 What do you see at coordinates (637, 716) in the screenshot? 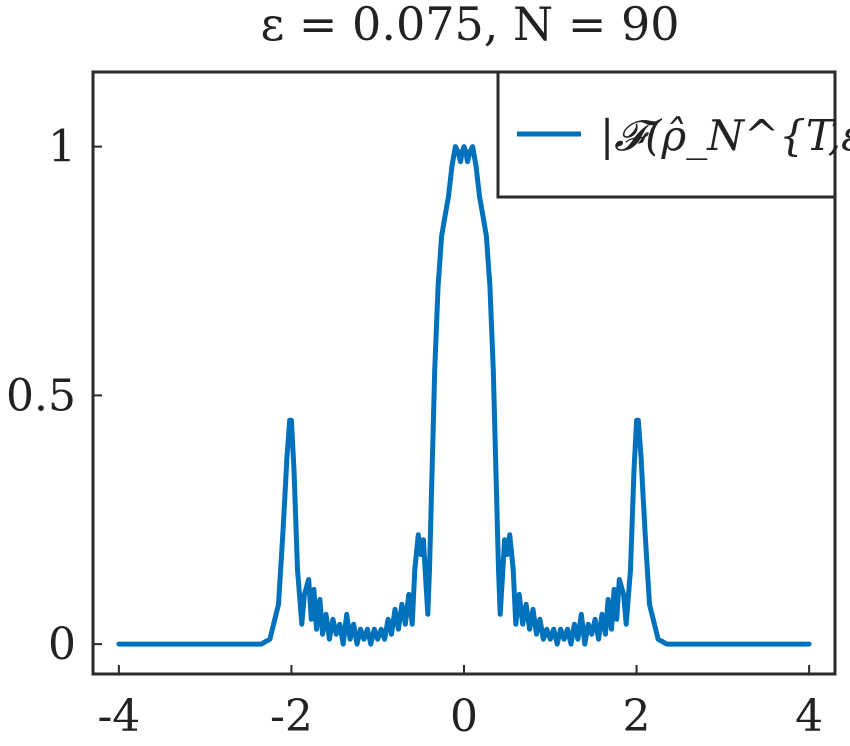
I see `x-tick-label: 2` at bounding box center [637, 716].